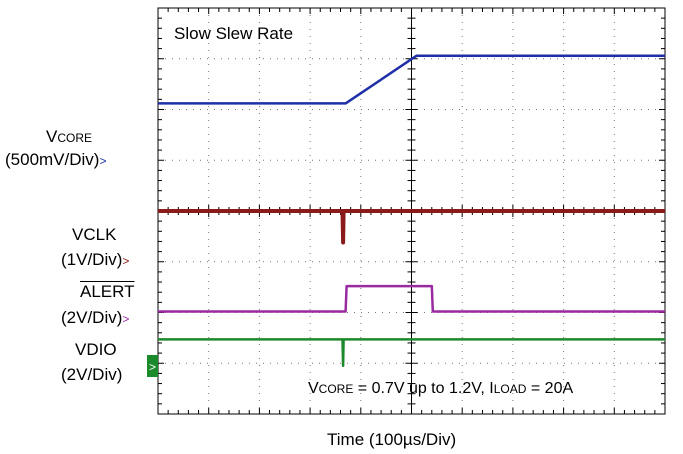  I want to click on vcore-name: VCORE, so click(69, 136).